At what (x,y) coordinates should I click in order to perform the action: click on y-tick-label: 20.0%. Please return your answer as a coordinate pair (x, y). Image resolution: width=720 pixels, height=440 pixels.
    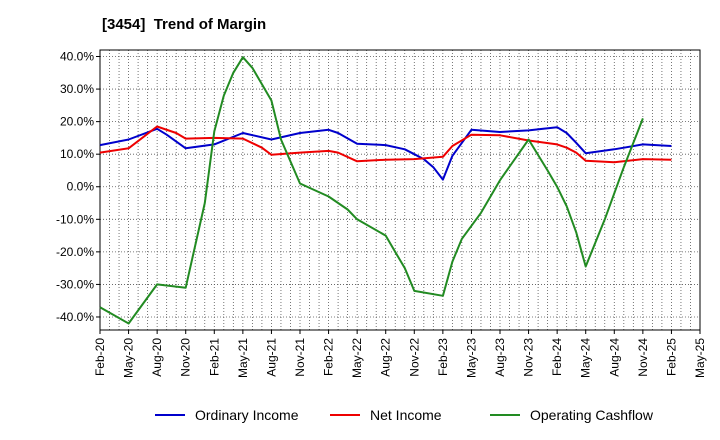
    Looking at the image, I should click on (77, 122).